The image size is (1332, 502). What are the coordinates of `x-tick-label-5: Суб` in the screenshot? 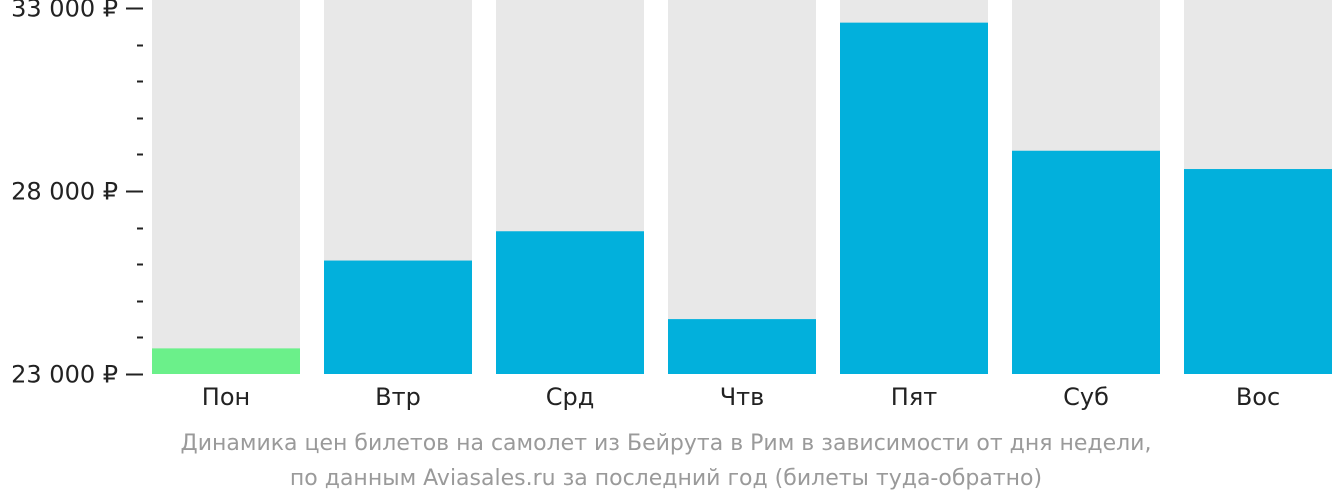 It's located at (1086, 397).